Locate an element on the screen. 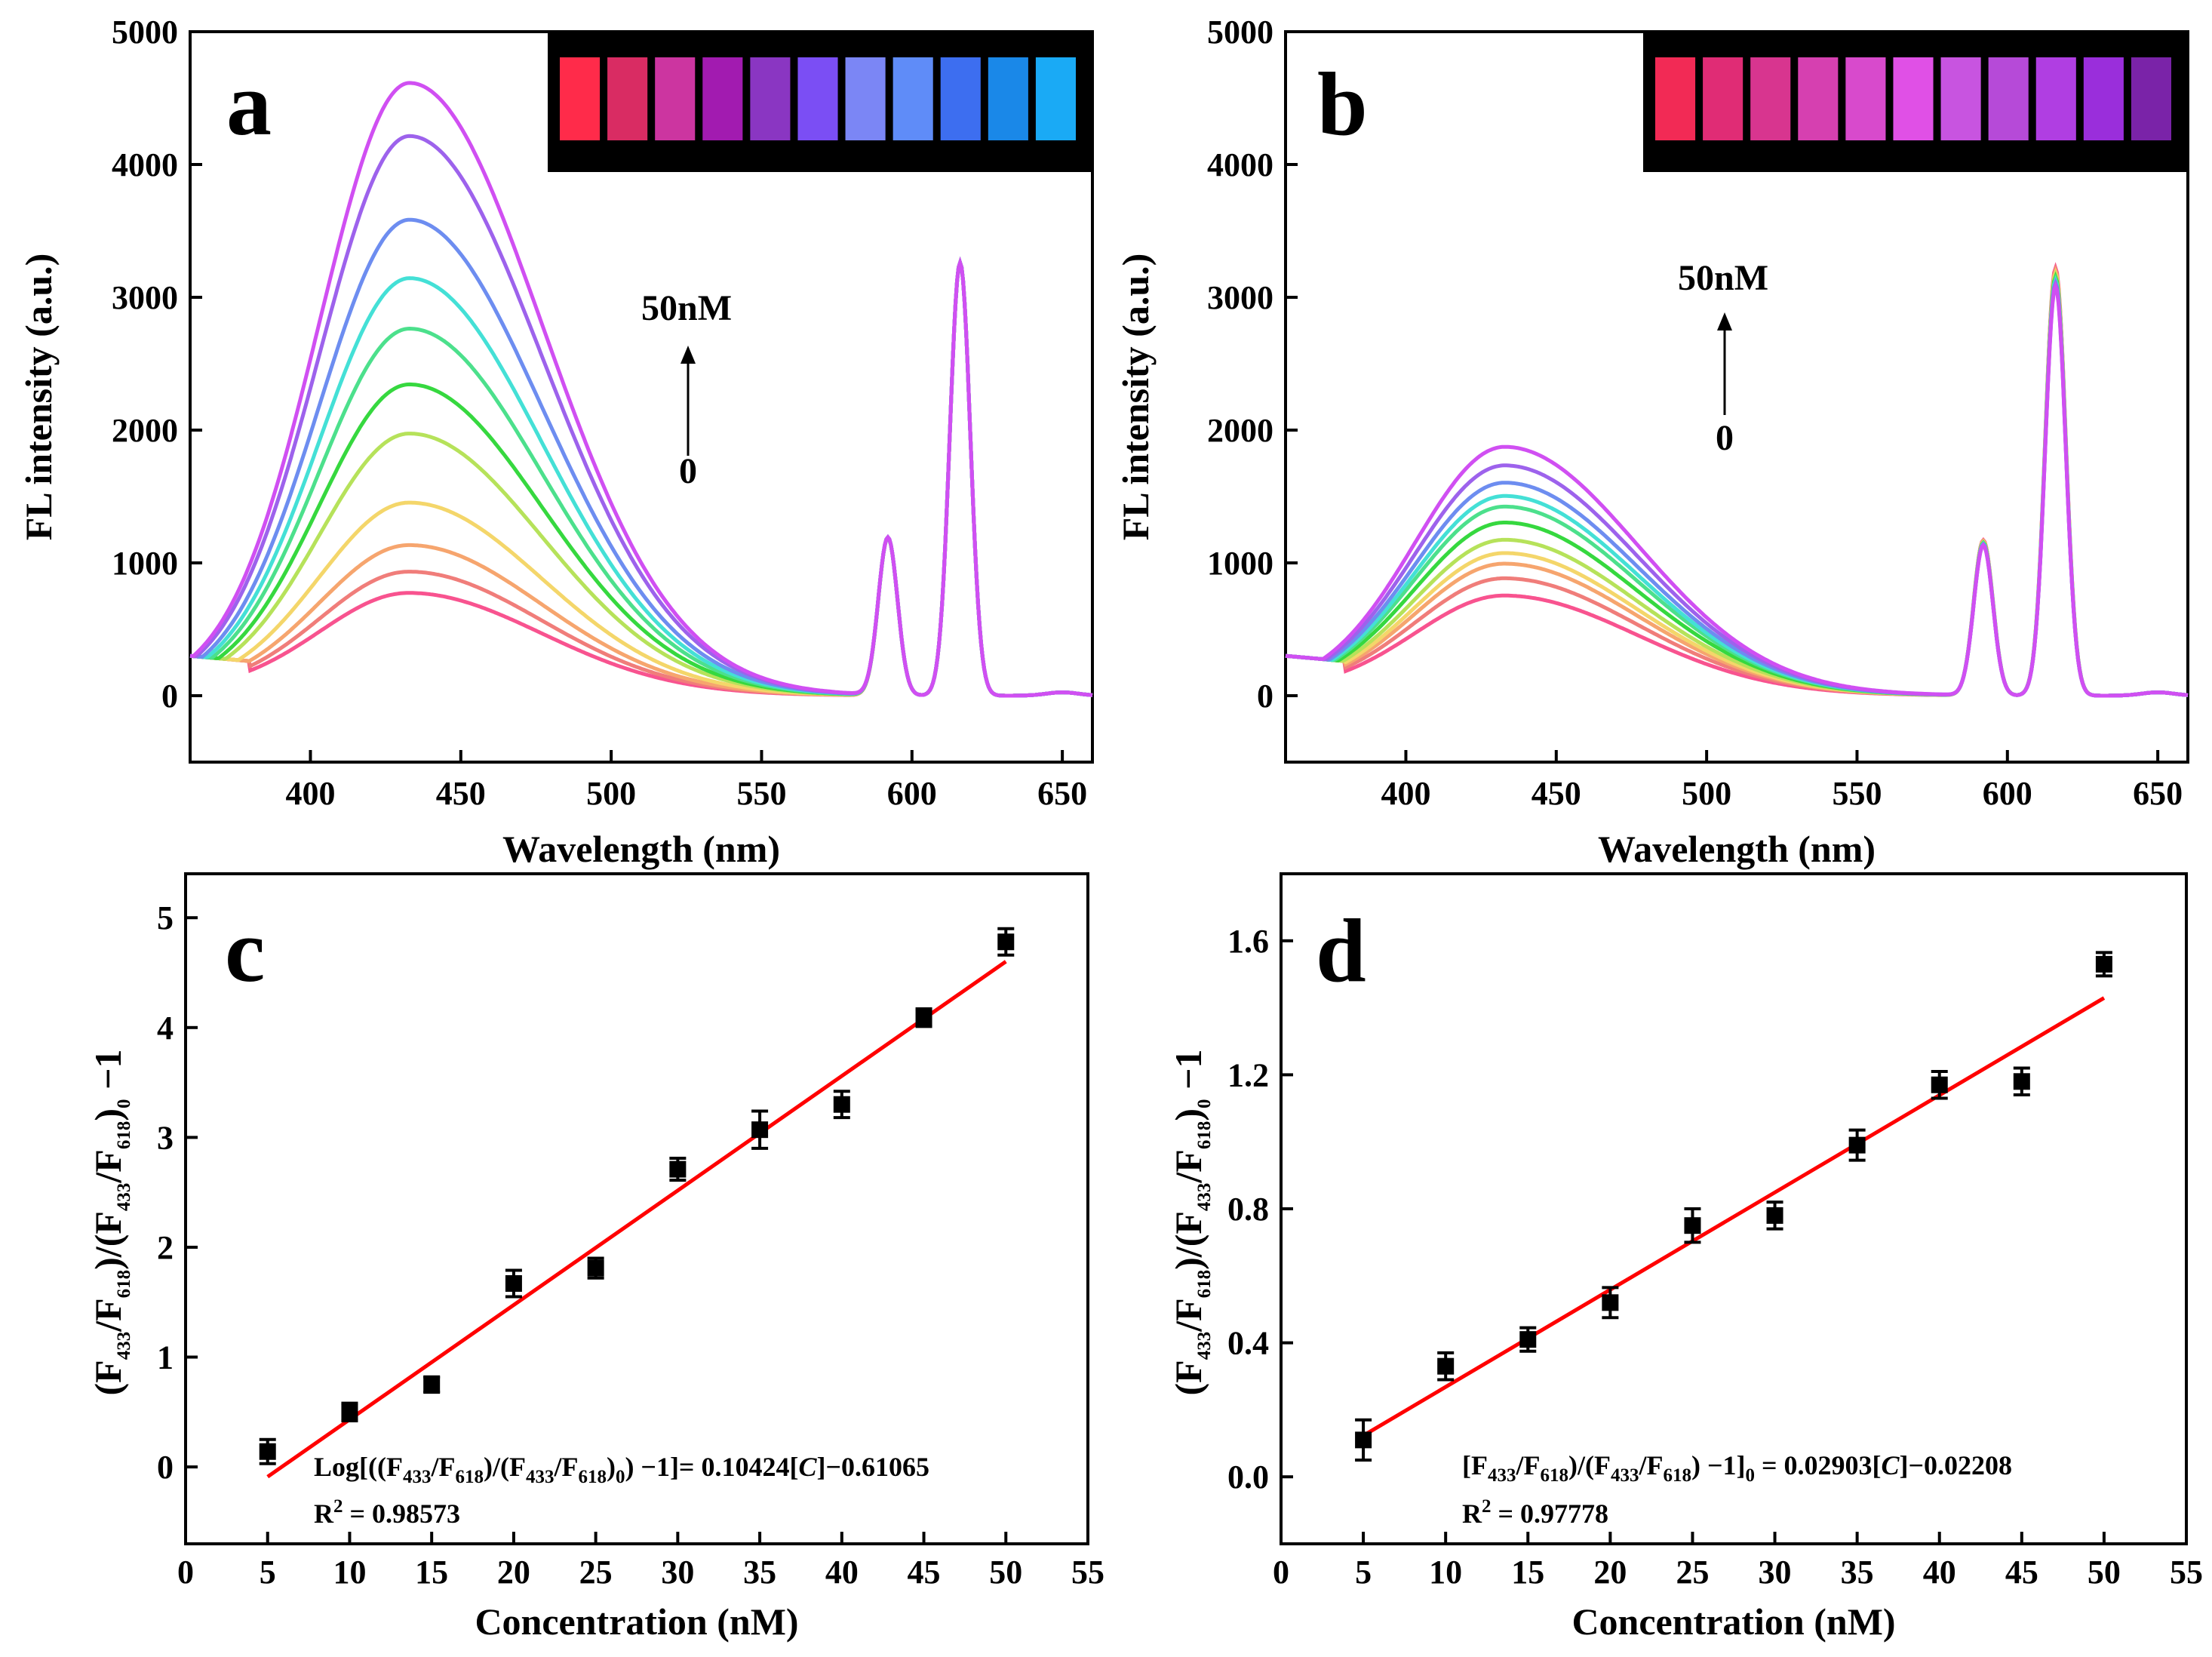 Image resolution: width=2212 pixels, height=1657 pixels. panel-d-label: d is located at coordinates (1341, 950).